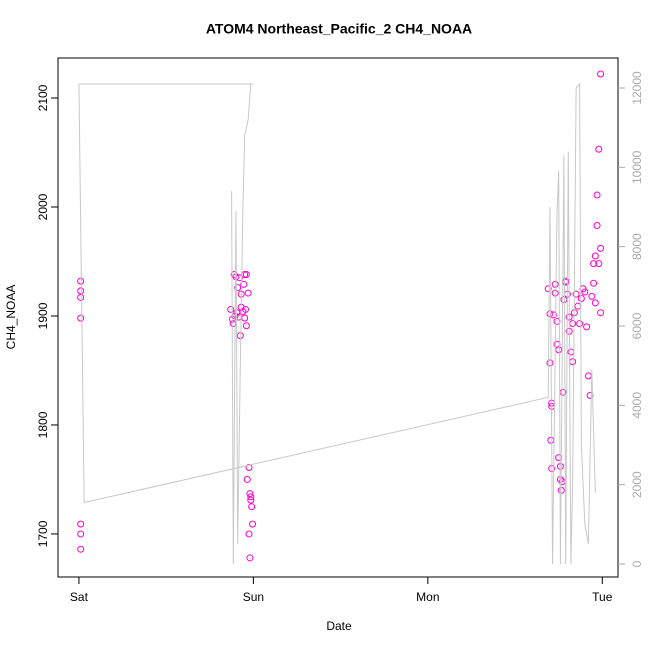  I want to click on y2-tick-label: 12000, so click(637, 88).